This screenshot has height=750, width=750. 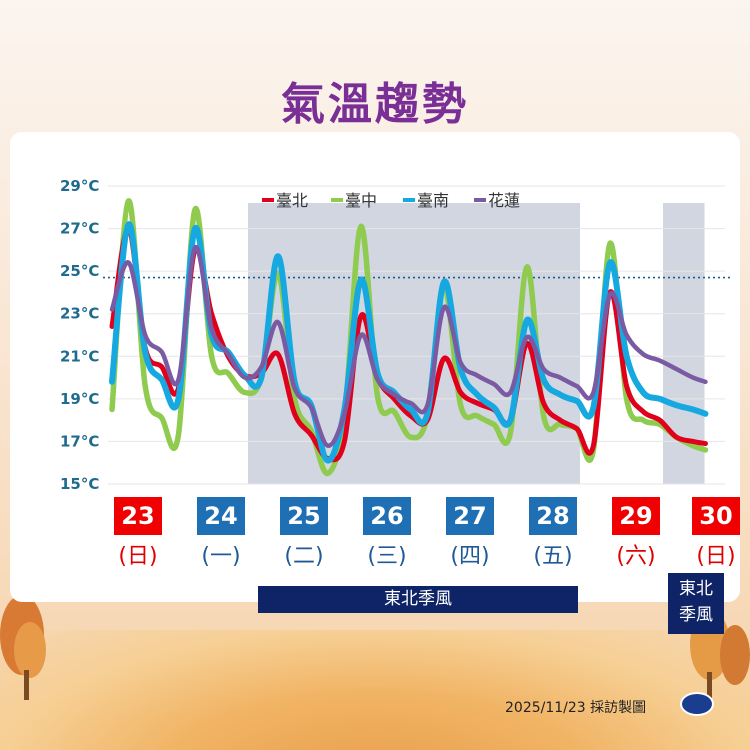 What do you see at coordinates (504, 200) in the screenshot?
I see `legend-label-hualien: 花蓮` at bounding box center [504, 200].